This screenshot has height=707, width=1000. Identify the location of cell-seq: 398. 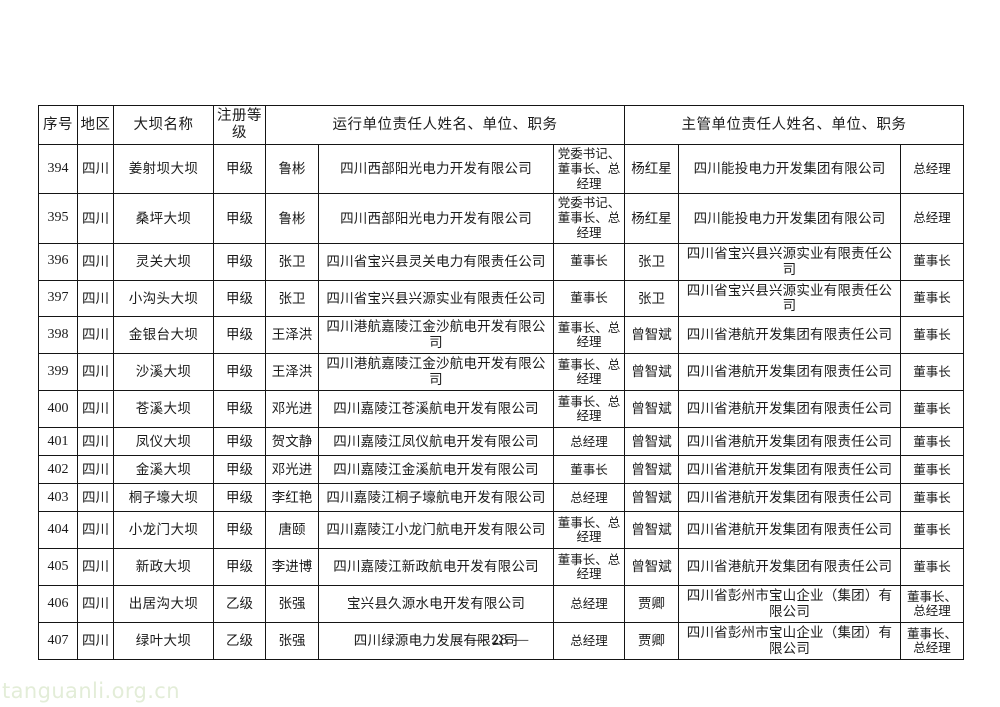
(58, 335).